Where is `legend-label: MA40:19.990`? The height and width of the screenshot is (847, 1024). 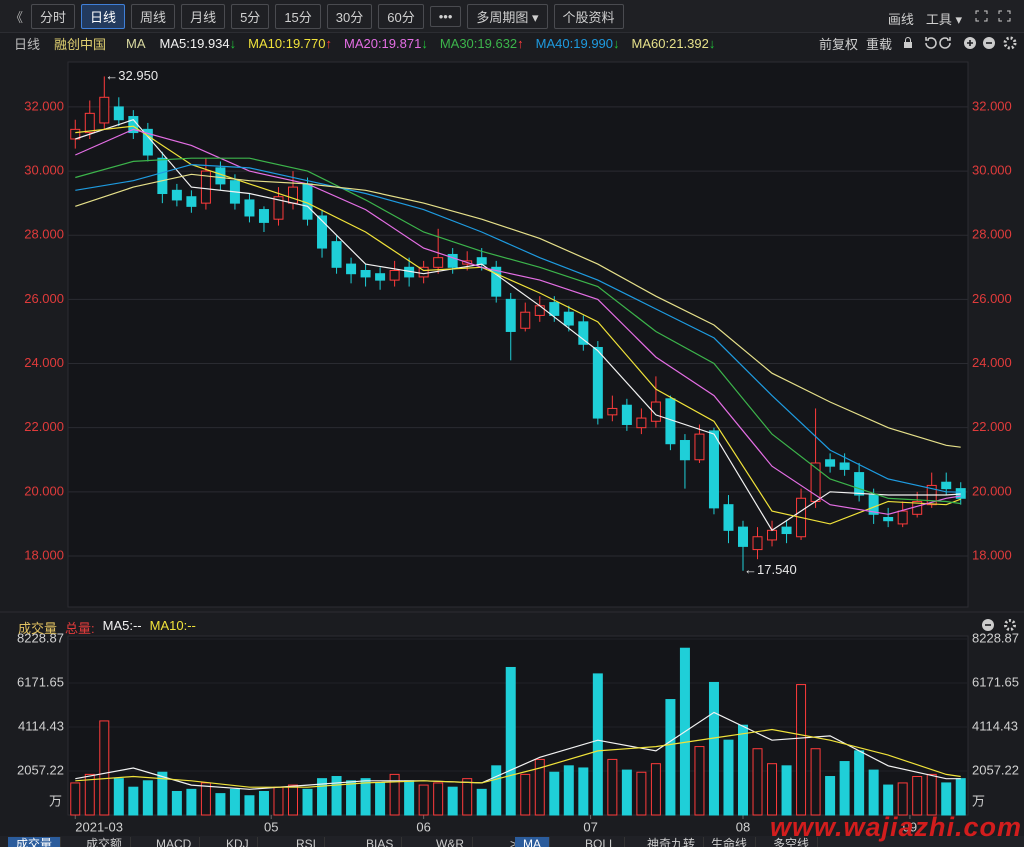 legend-label: MA40:19.990 is located at coordinates (574, 43).